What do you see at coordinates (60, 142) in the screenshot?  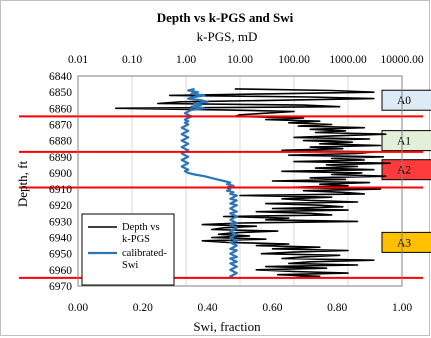 I see `y-tick-label-4: 6880` at bounding box center [60, 142].